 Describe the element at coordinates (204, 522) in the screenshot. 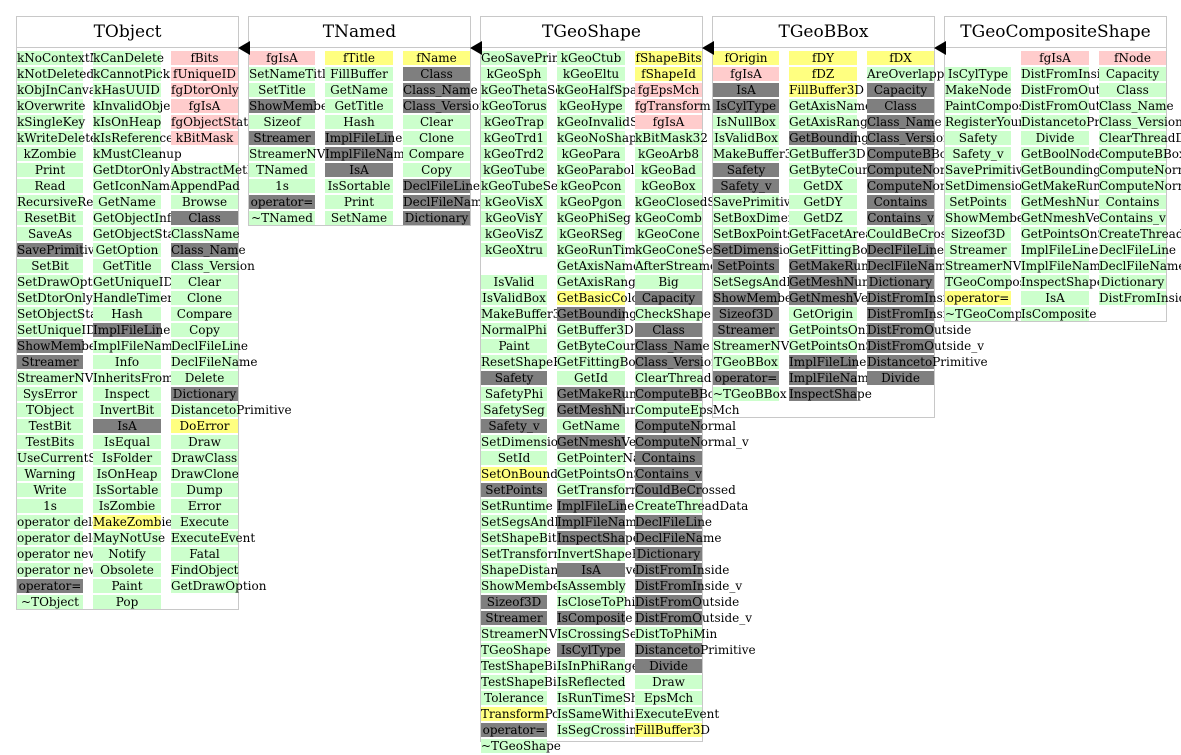

I see `member-cell: Execute` at that location.